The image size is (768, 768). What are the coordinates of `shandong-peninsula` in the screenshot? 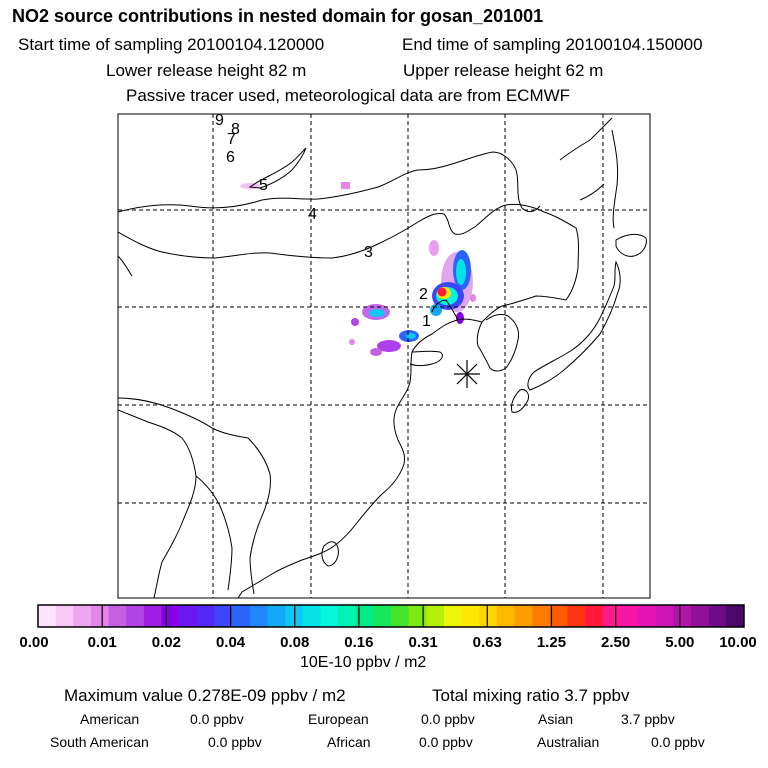 It's located at (426, 358).